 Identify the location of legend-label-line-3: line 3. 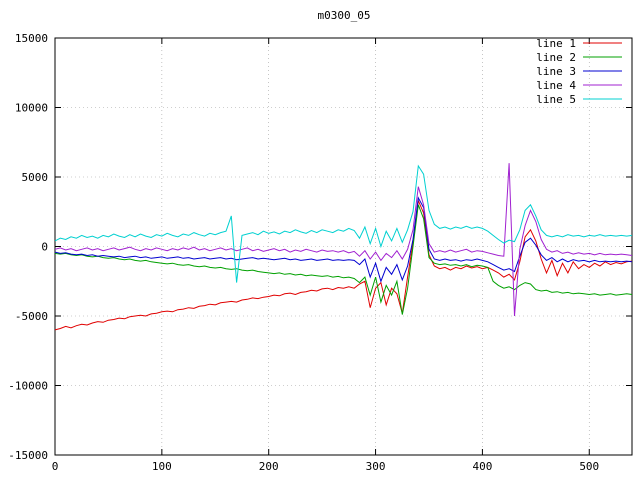
(556, 71).